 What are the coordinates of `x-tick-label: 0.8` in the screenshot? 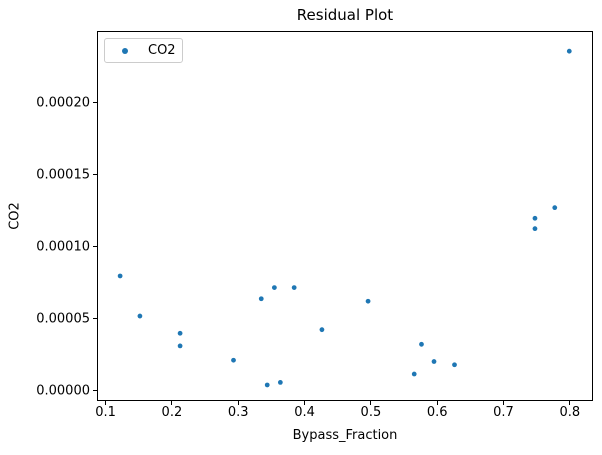 It's located at (570, 412).